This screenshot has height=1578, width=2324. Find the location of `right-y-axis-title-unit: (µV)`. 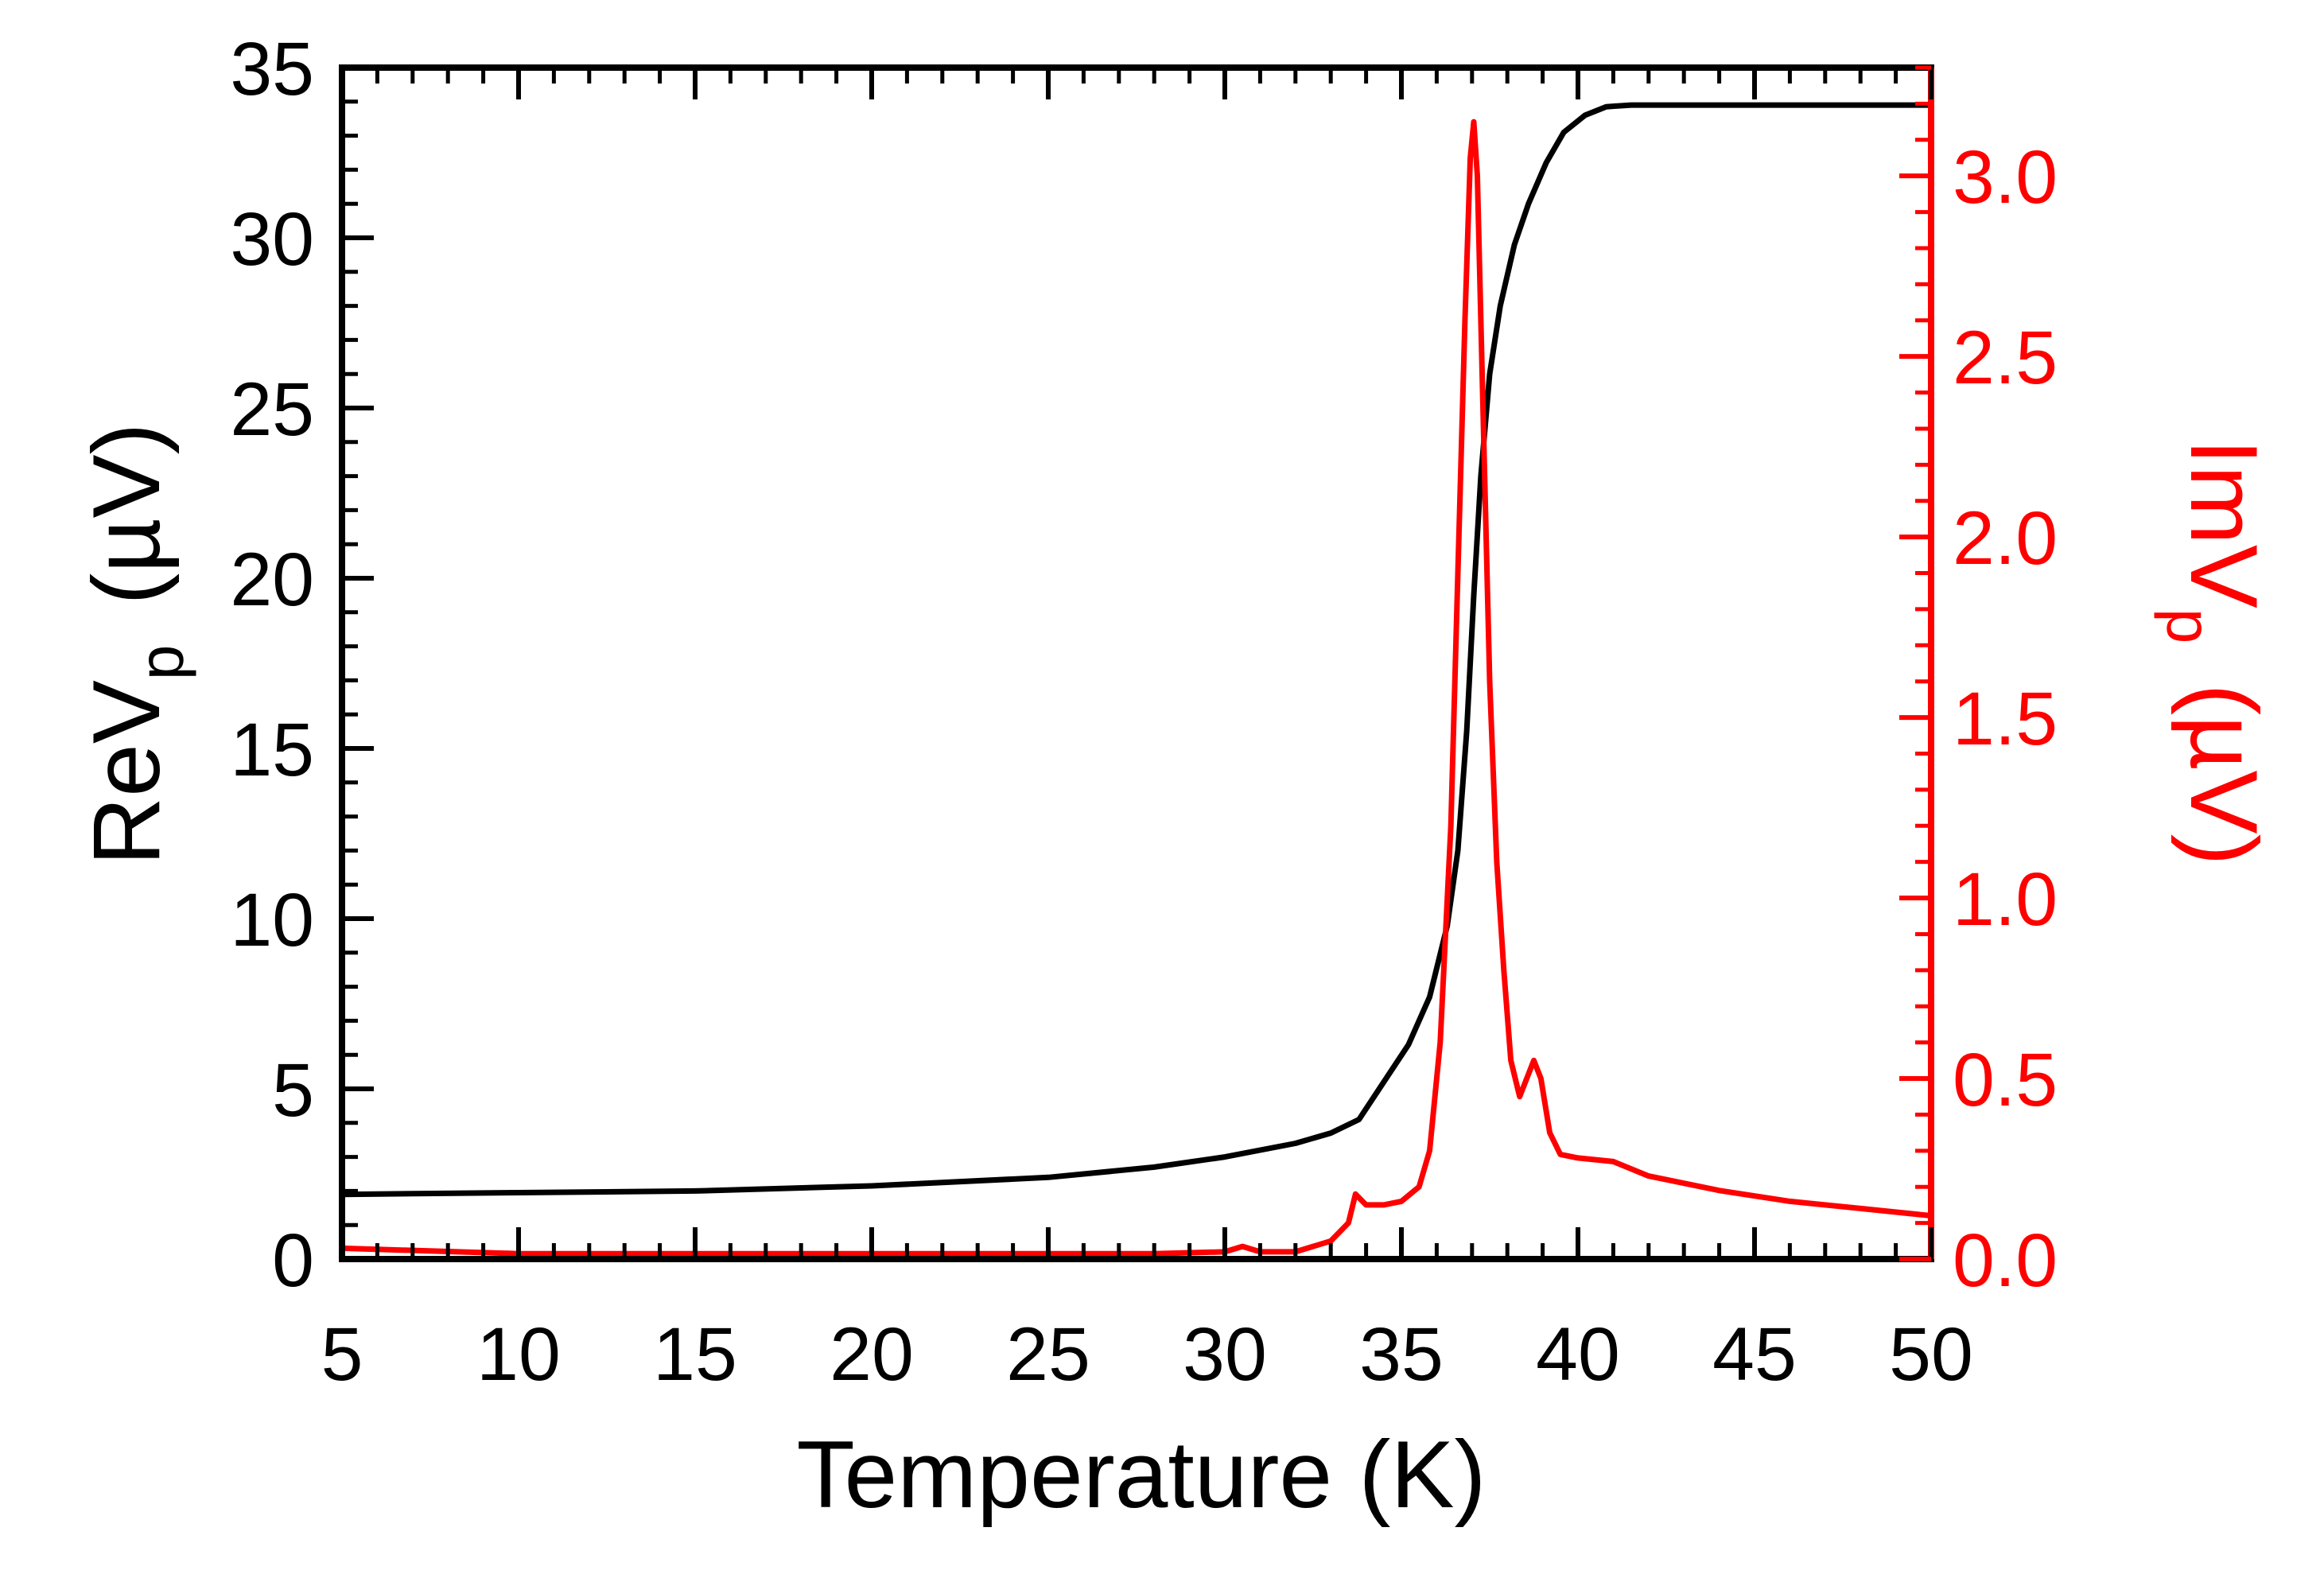

right-y-axis-title-unit: (µV) is located at coordinates (2223, 774).